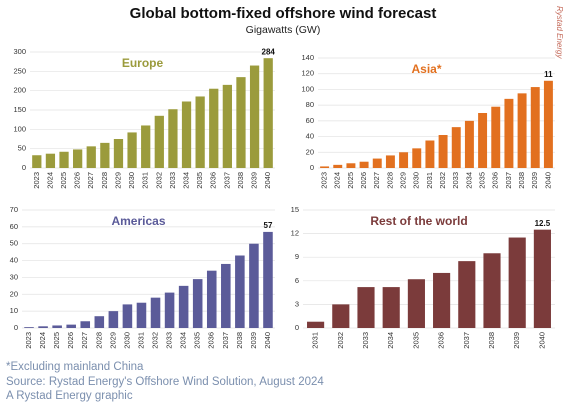 The height and width of the screenshot is (403, 567). What do you see at coordinates (297, 303) in the screenshot?
I see `y-tick-label: 3` at bounding box center [297, 303].